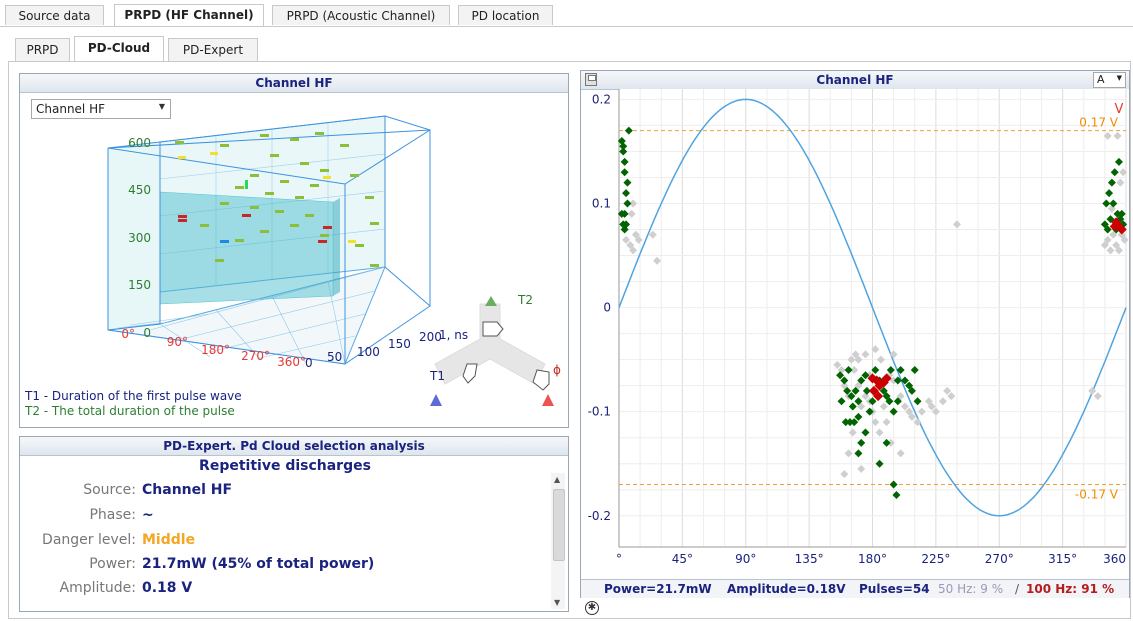 This screenshot has height=621, width=1133. Describe the element at coordinates (436, 400) in the screenshot. I see `nav-t1-arrow-icon` at that location.